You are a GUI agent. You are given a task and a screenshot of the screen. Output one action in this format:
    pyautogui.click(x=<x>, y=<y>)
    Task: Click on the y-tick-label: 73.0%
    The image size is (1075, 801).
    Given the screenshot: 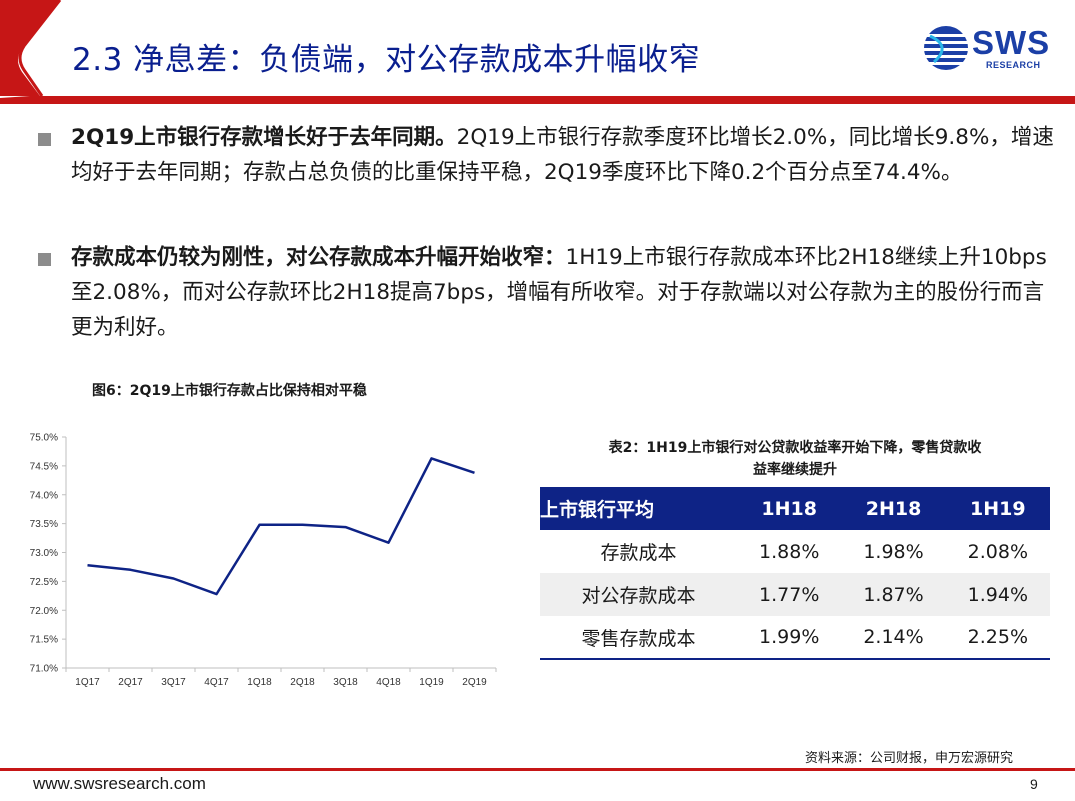 What is the action you would take?
    pyautogui.click(x=44, y=553)
    